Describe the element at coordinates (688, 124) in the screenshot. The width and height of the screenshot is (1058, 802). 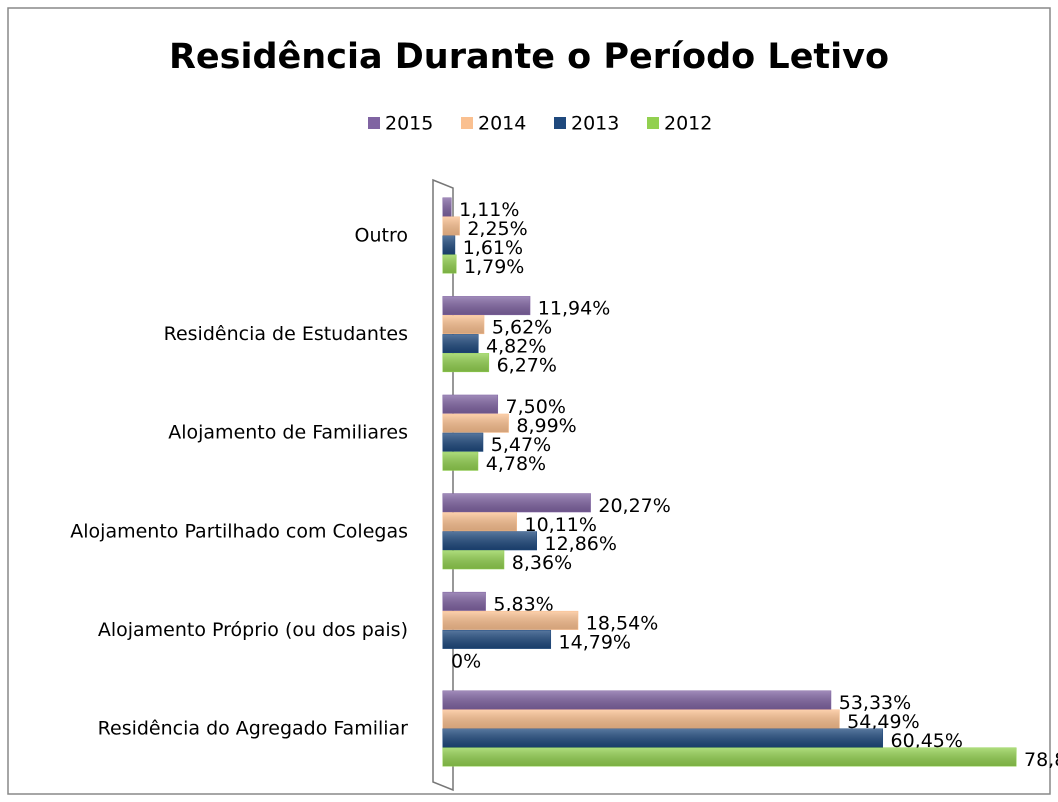
I see `legend-label: 2012` at that location.